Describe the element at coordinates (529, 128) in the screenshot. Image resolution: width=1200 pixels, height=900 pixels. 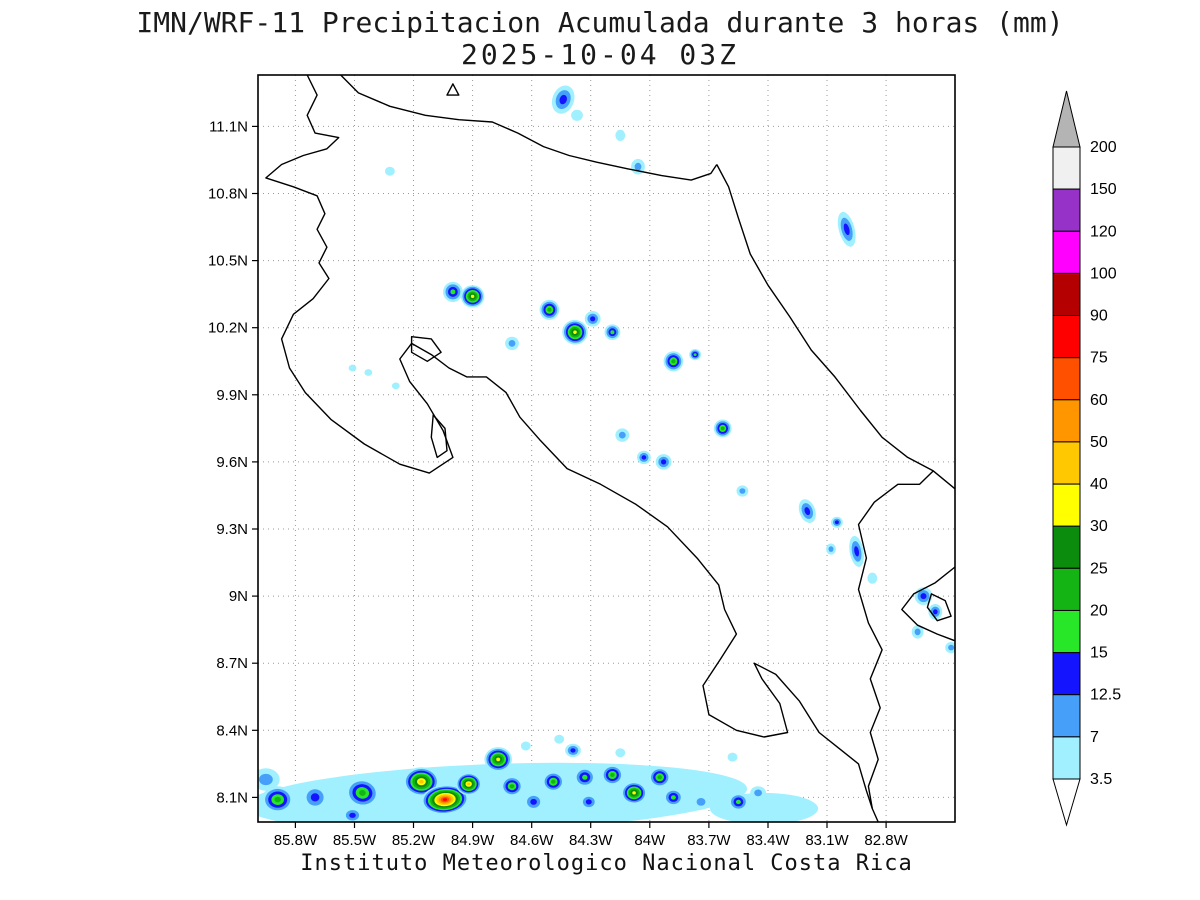
I see `lake-nicaragua-san-juan` at that location.